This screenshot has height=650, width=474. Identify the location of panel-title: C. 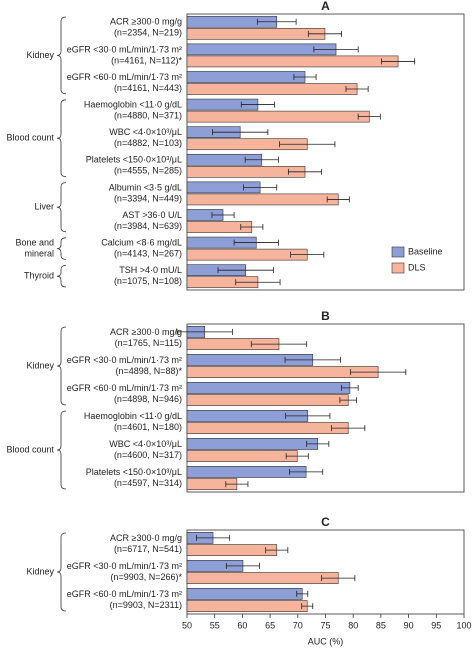
(325, 522).